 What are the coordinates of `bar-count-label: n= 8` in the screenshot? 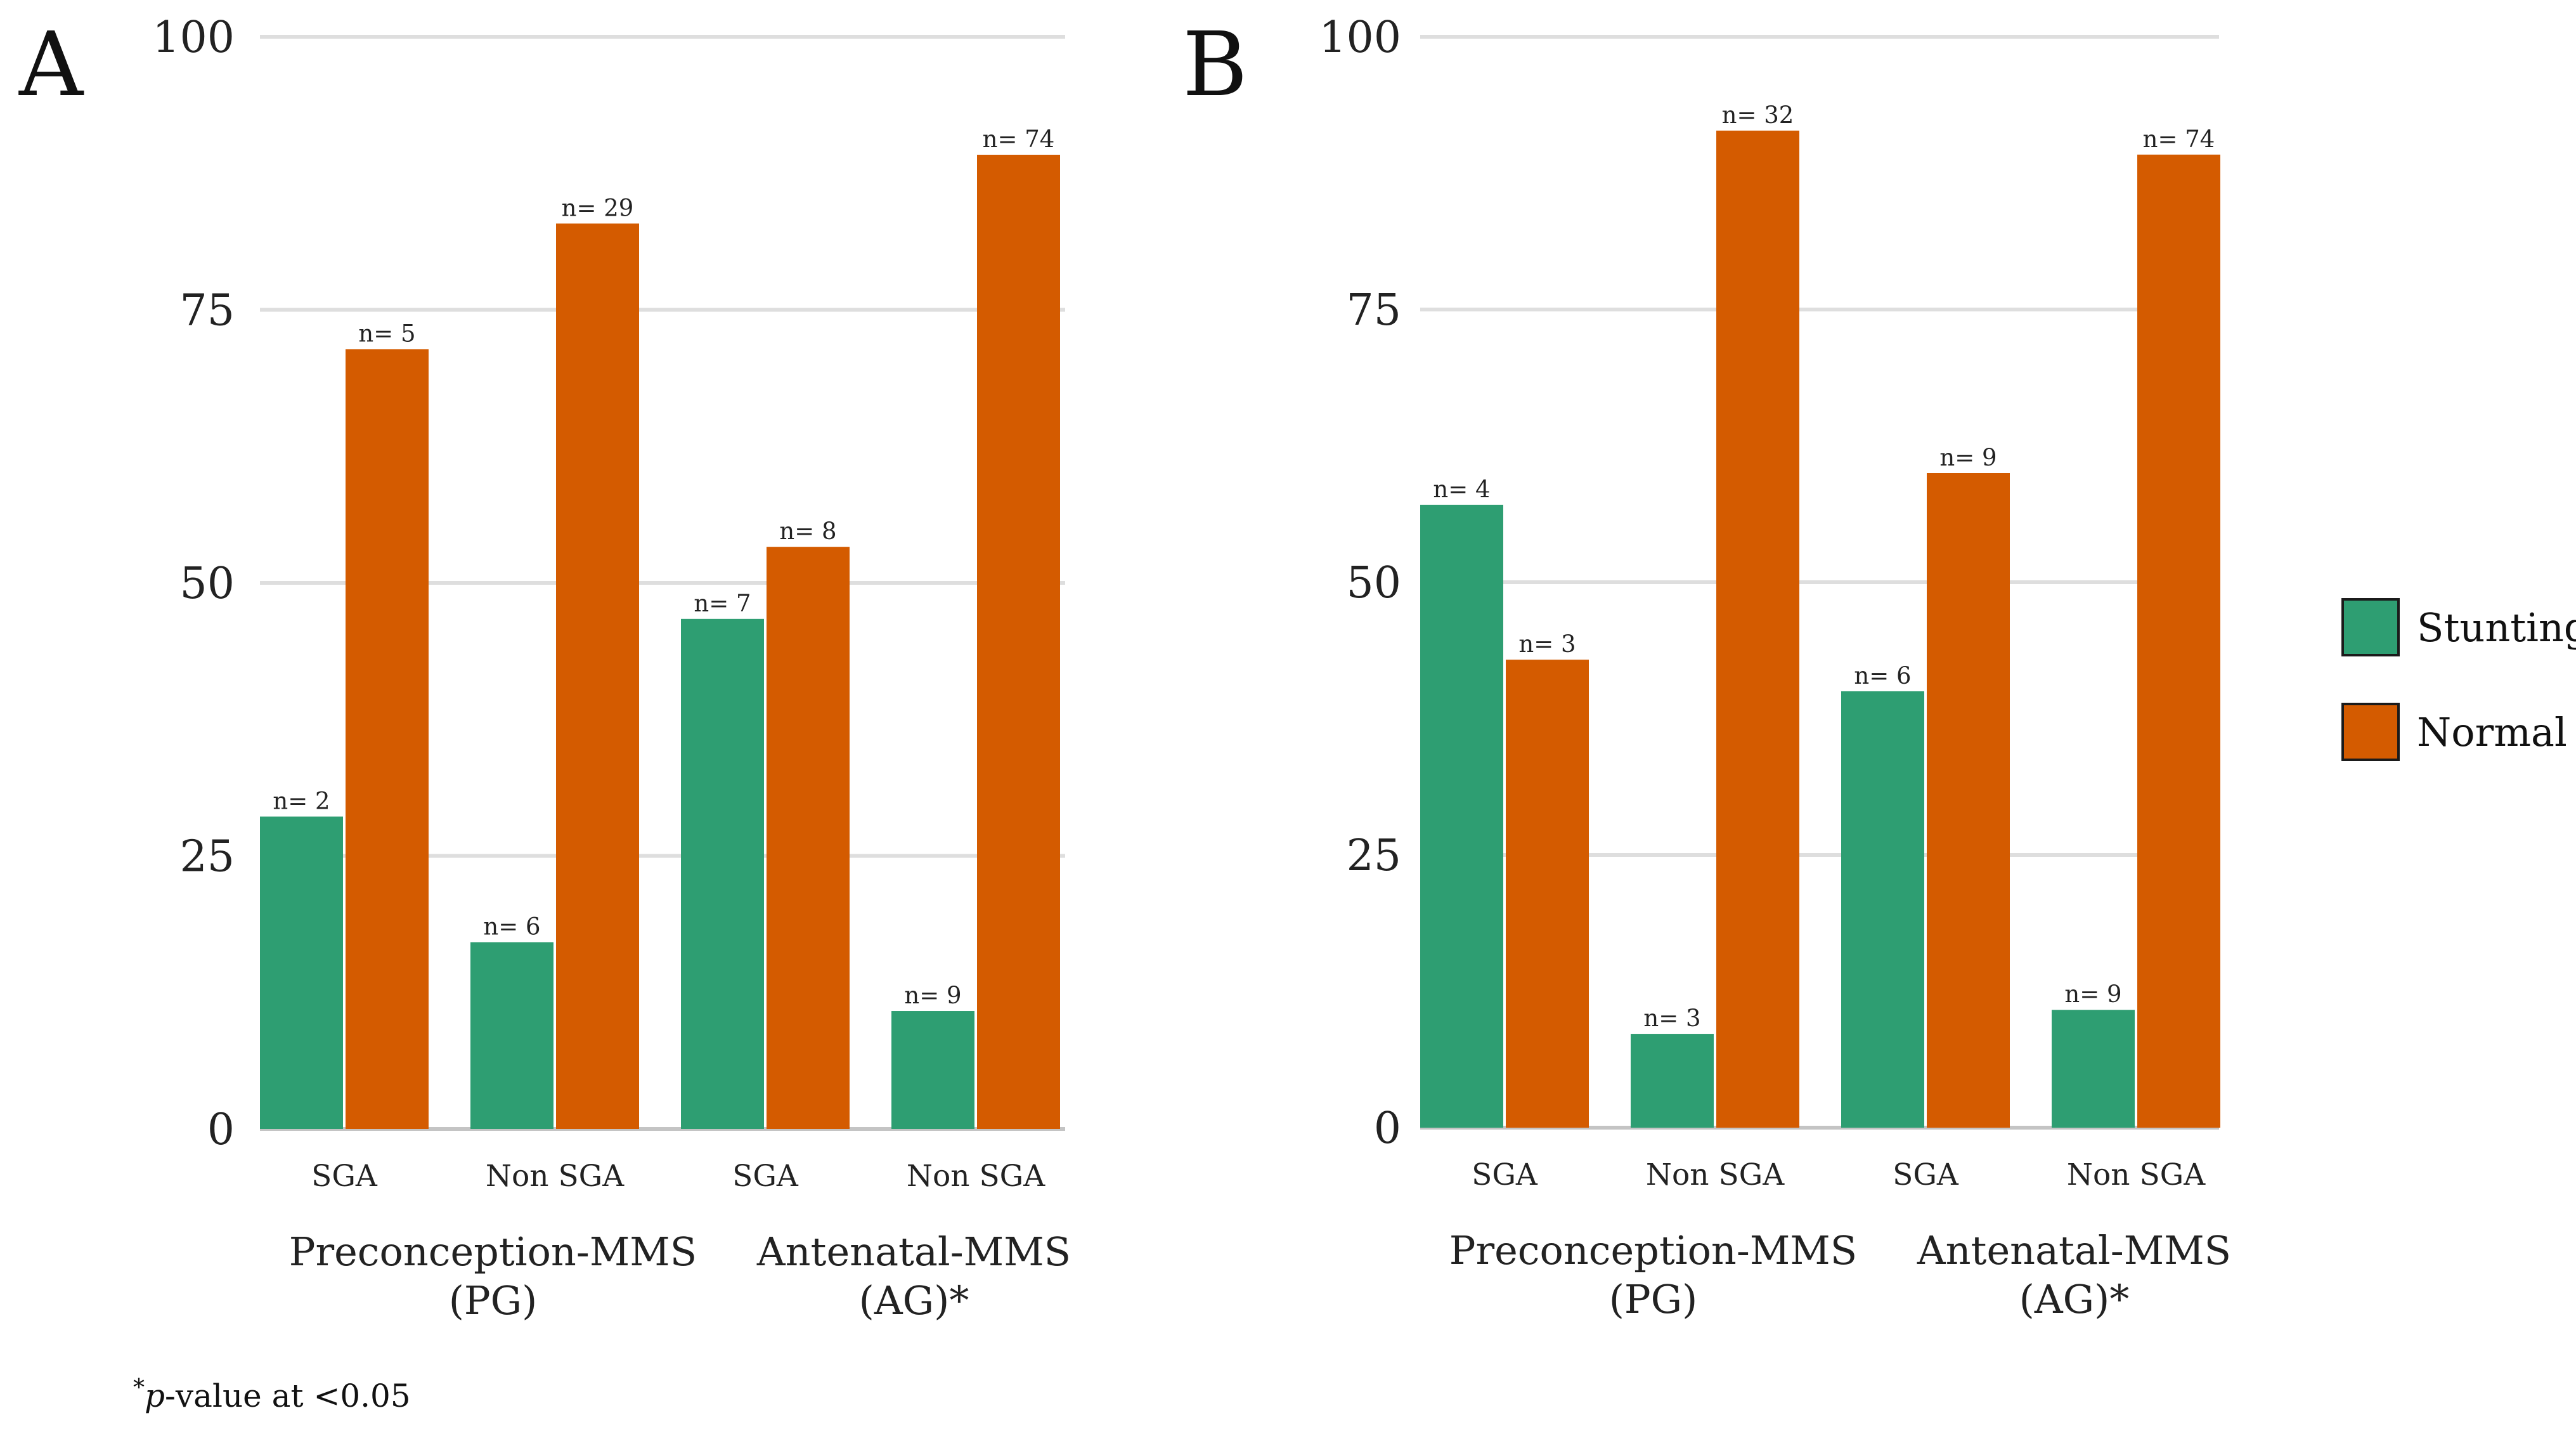 It's located at (807, 531).